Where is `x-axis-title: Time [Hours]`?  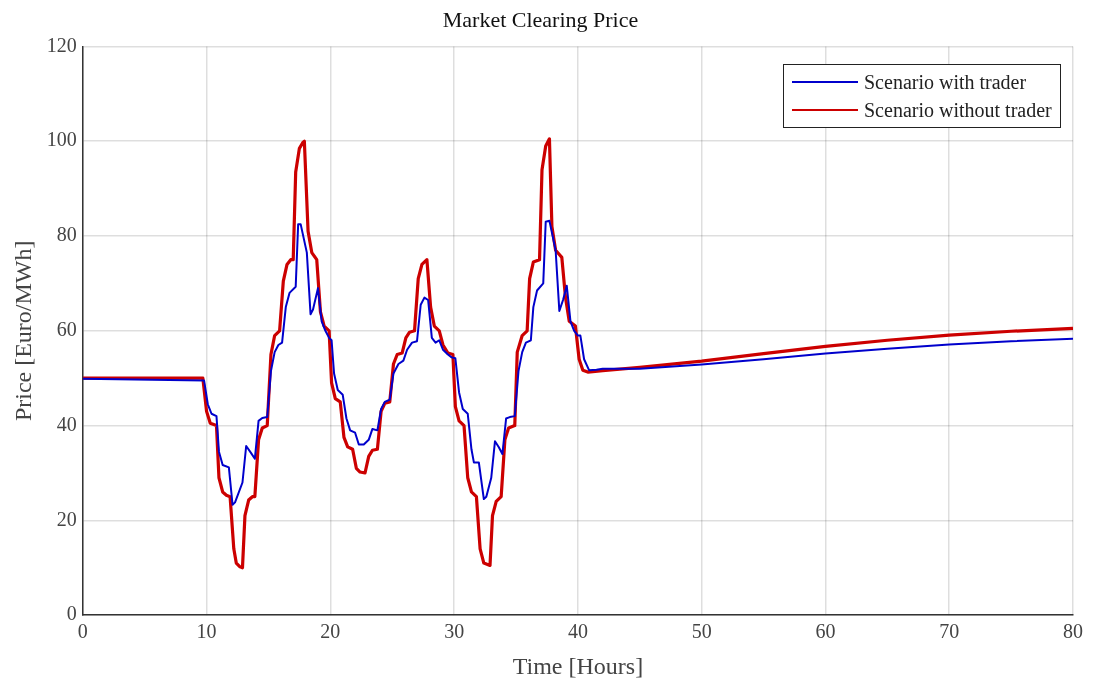 x-axis-title: Time [Hours] is located at coordinates (578, 665).